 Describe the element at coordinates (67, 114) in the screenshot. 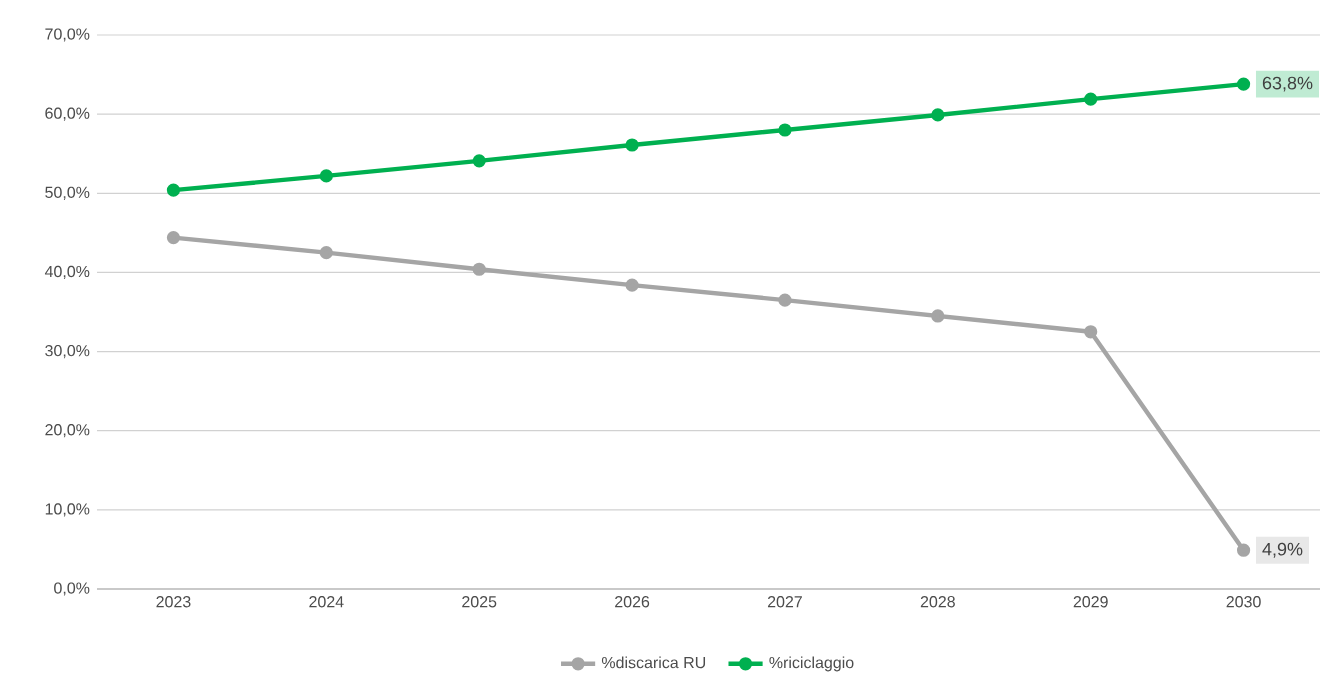

I see `y-tick-label: 60,0%` at that location.